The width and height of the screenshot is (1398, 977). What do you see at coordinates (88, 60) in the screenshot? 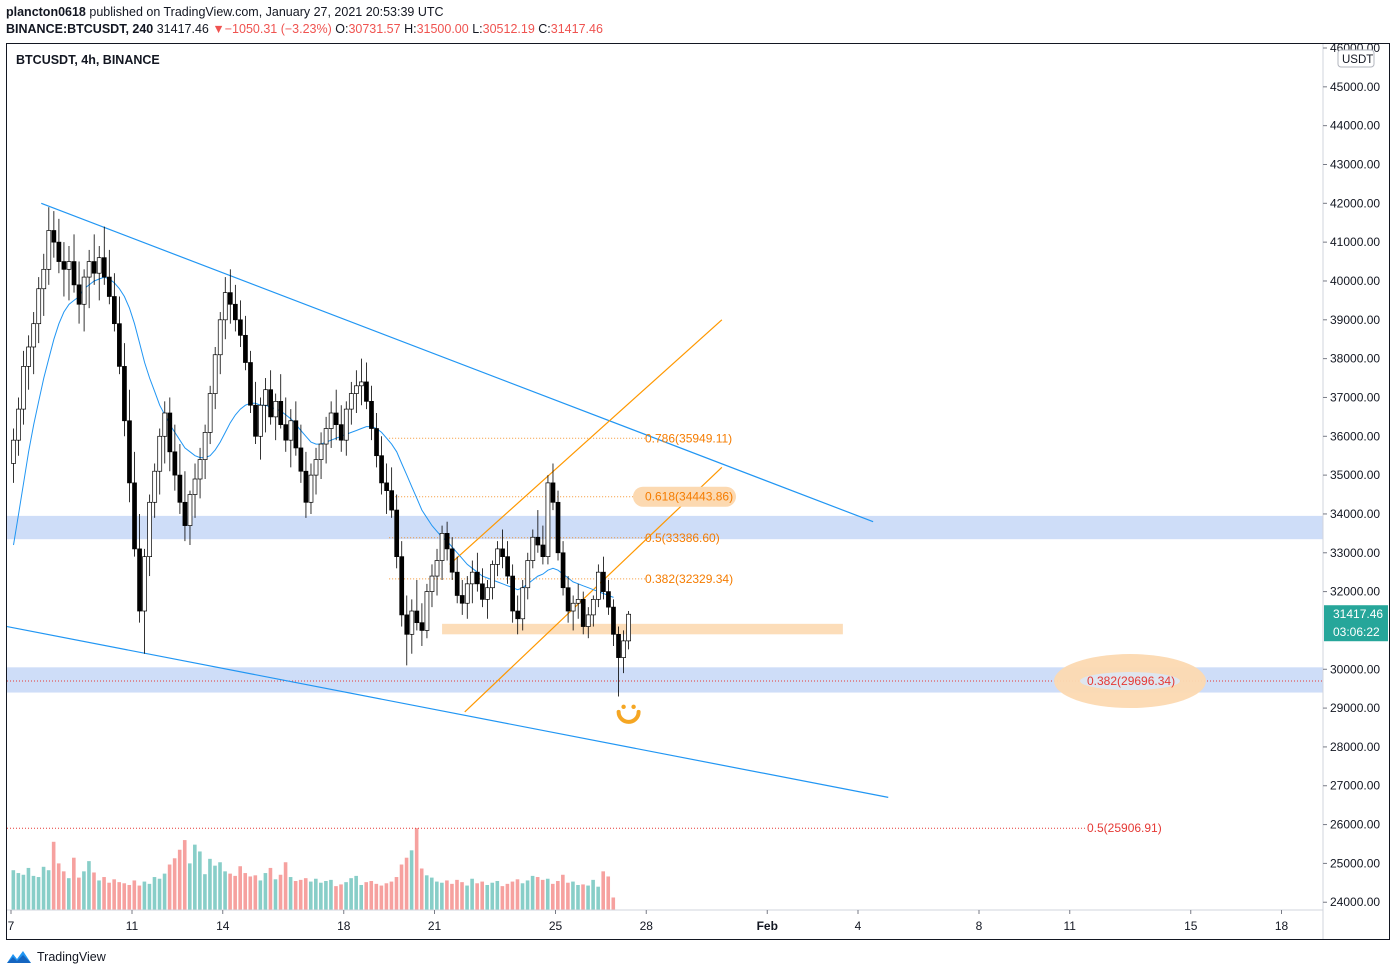
I see `chart-title: BTCUSDT, 4h, BINANCE` at bounding box center [88, 60].